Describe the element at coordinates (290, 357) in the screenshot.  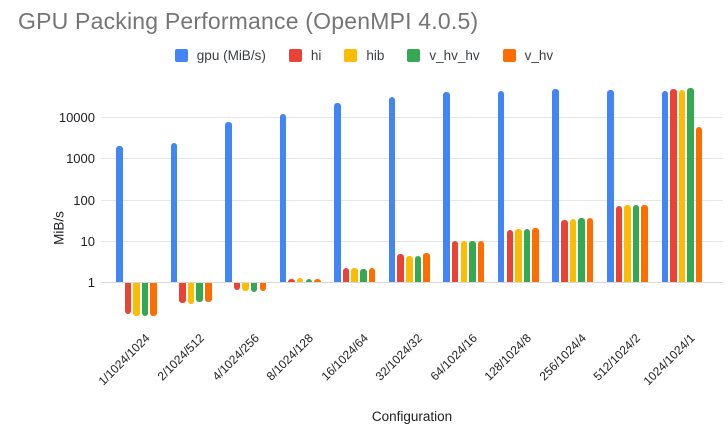
I see `x-tick-label-8-1024-128: 8/1024/128` at that location.